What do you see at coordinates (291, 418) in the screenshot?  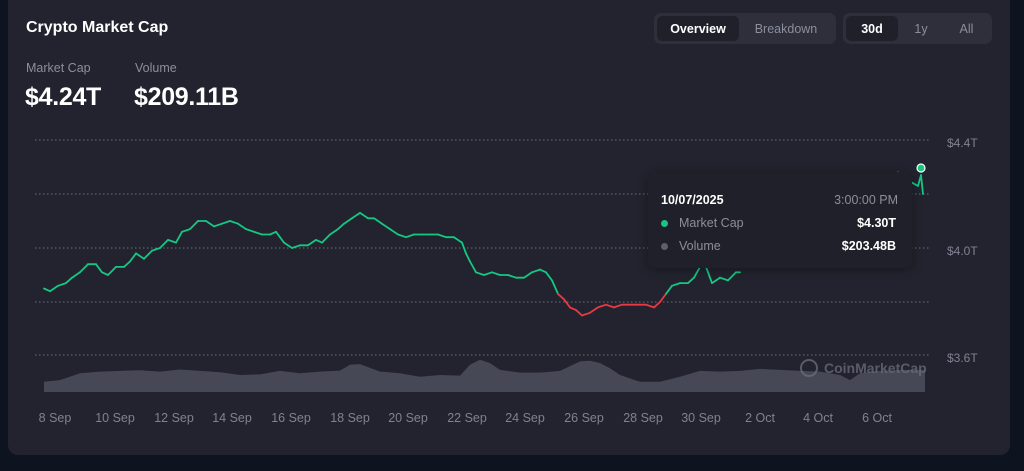 I see `x-tick-label: 16 Sep` at bounding box center [291, 418].